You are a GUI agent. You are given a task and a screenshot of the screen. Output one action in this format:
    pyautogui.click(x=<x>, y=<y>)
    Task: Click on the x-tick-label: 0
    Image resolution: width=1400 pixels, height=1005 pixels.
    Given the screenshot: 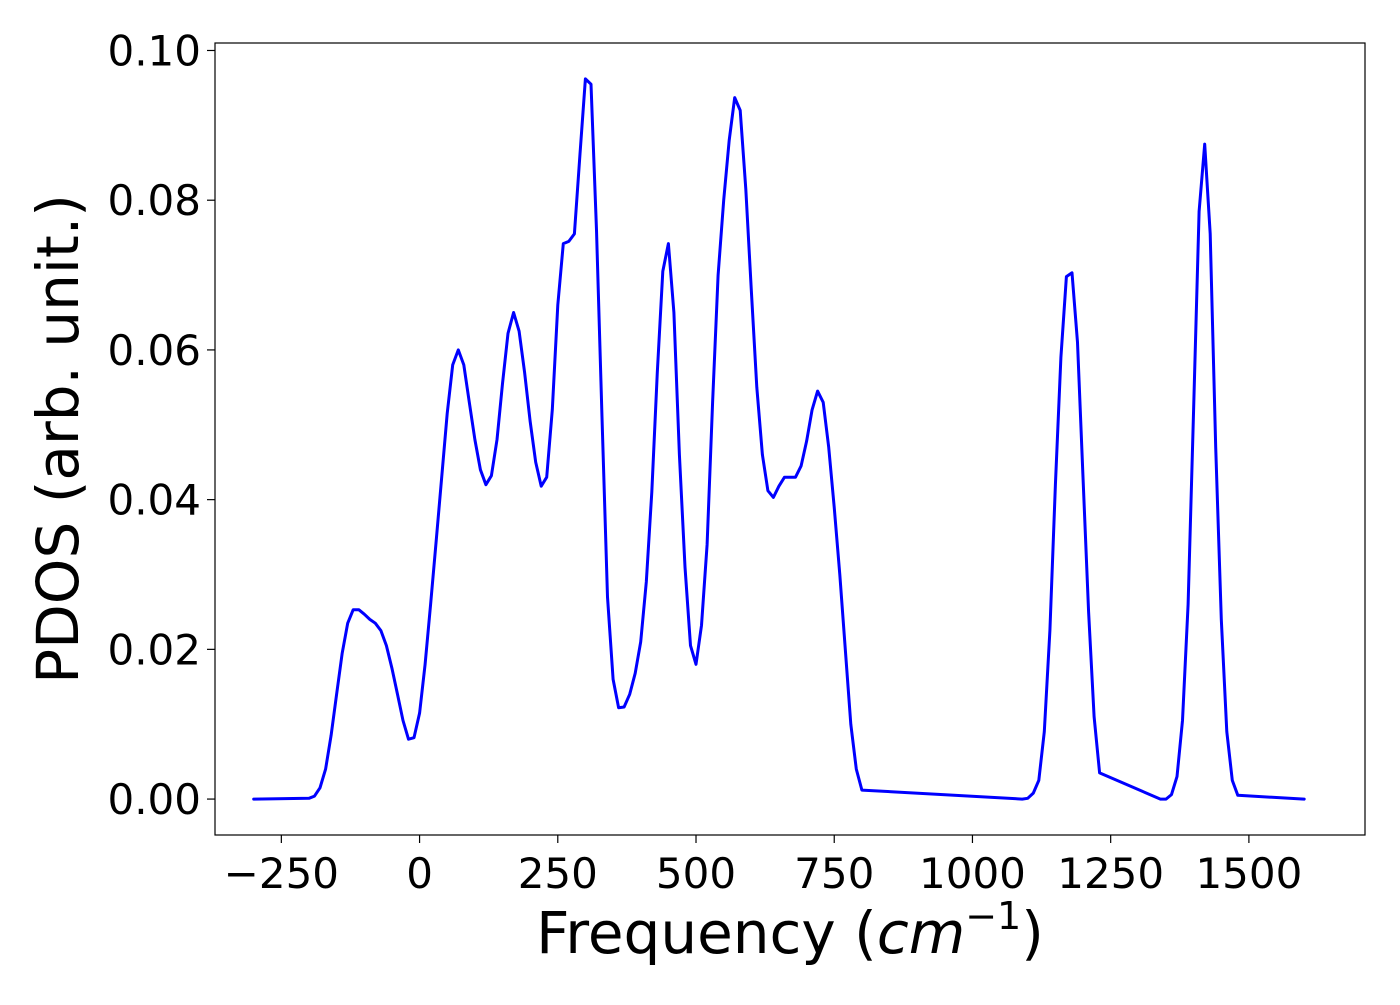 What is the action you would take?
    pyautogui.click(x=419, y=873)
    